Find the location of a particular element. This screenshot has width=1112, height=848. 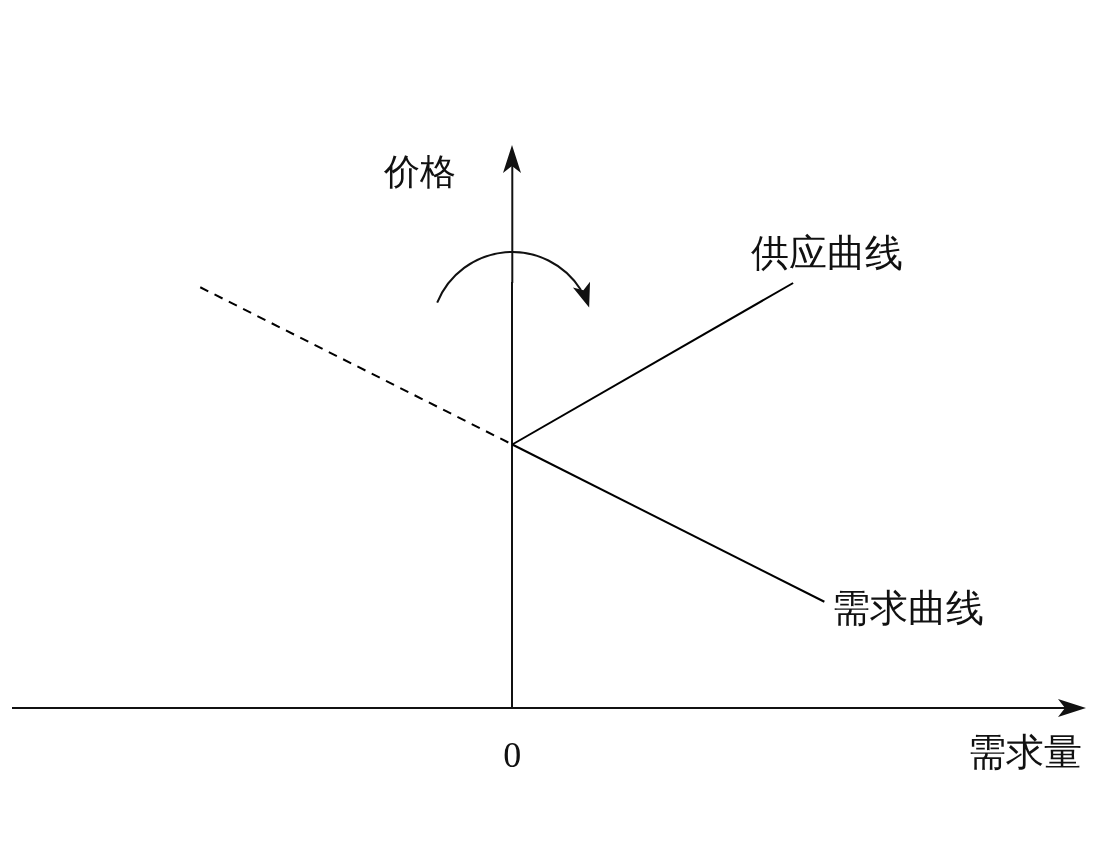

y-axis-title: 价格 is located at coordinates (420, 172).